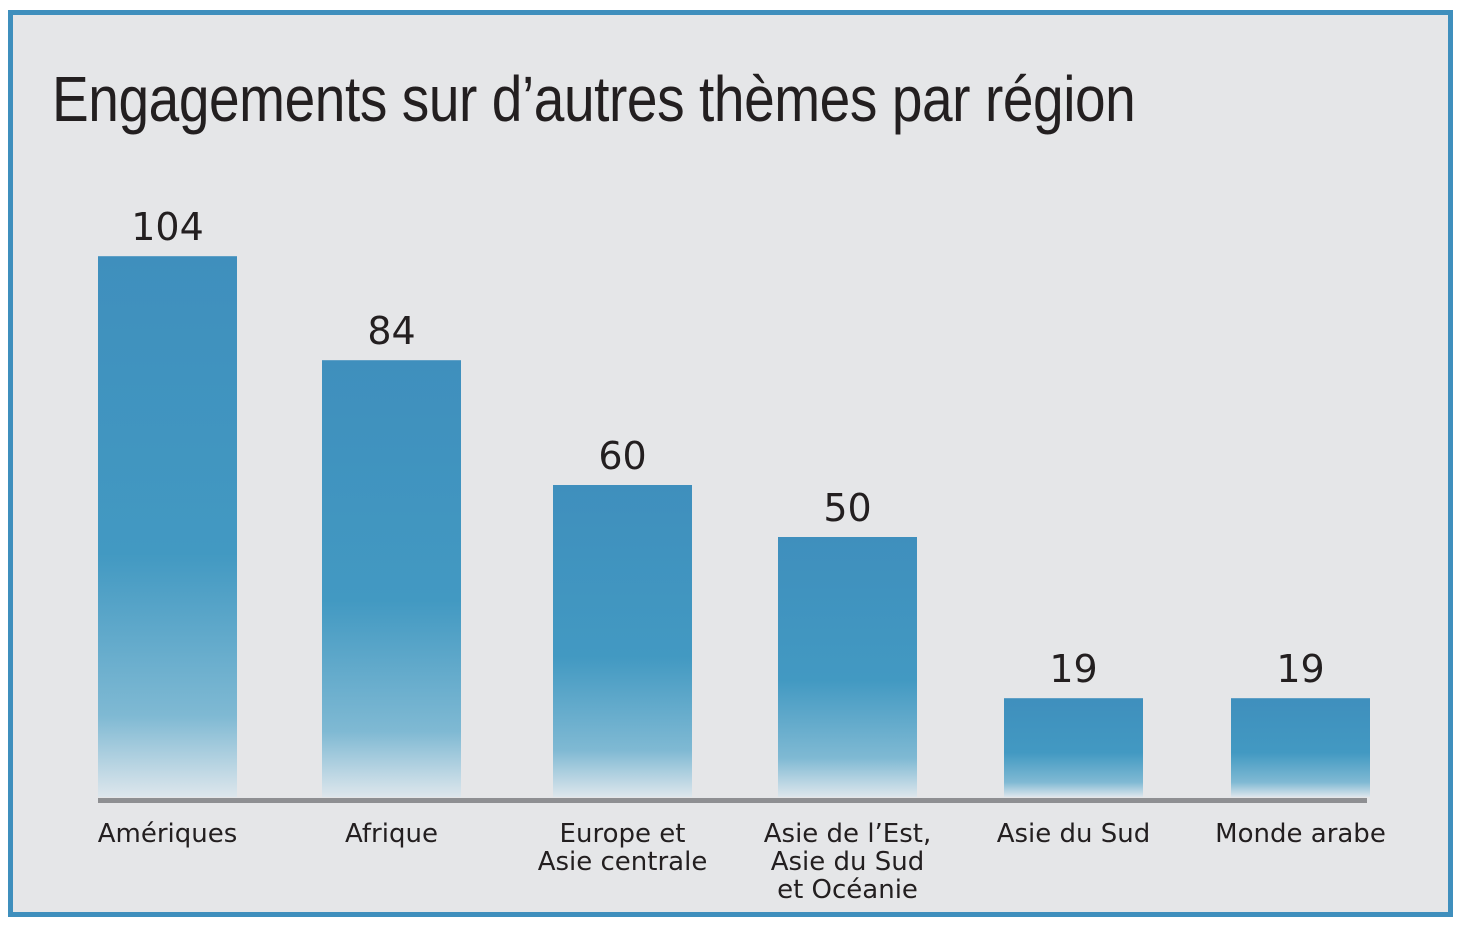 The height and width of the screenshot is (930, 1464). Describe the element at coordinates (848, 834) in the screenshot. I see `category-label: Asie de l’Est,` at that location.